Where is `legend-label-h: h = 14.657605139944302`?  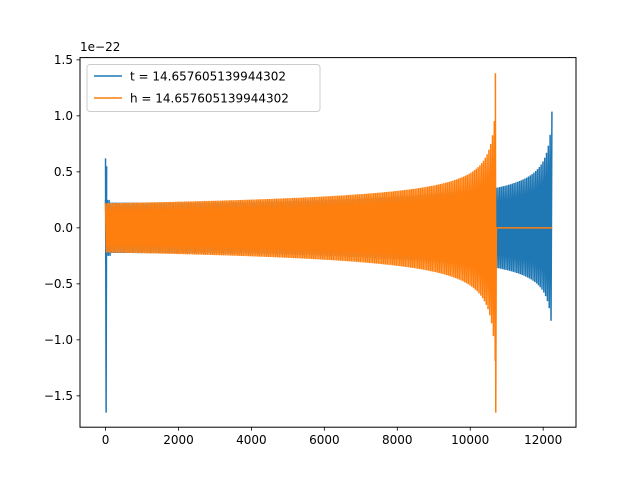 legend-label-h: h = 14.657605139944302 is located at coordinates (209, 99).